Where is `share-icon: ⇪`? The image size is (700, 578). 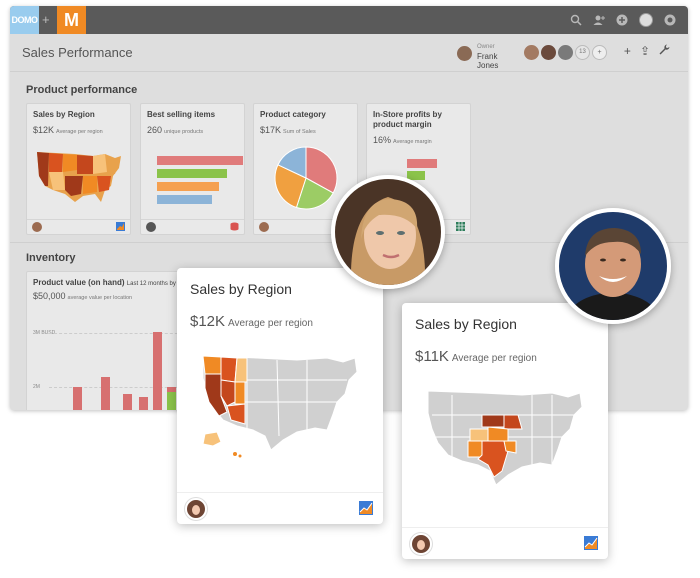
share-icon: ⇪ is located at coordinates (644, 51).